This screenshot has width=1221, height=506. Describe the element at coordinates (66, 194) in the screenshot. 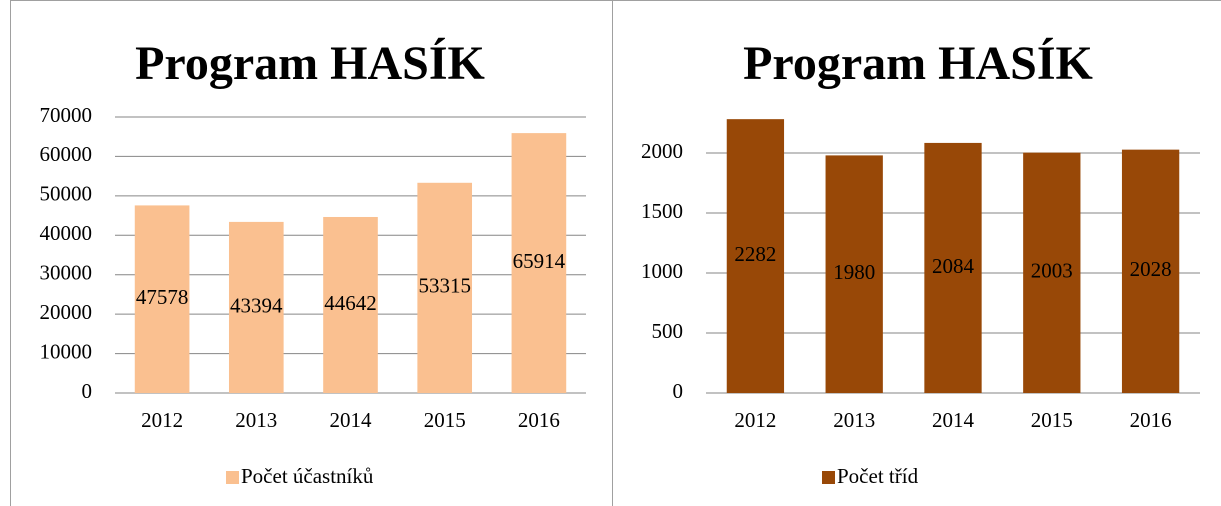

I see `y-tick-label: 50000` at that location.